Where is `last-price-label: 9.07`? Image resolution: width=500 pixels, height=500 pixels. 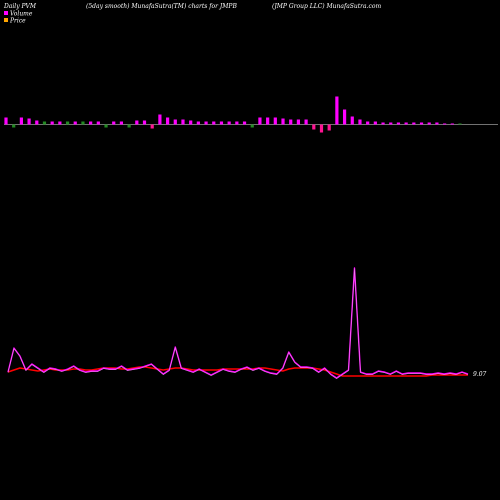
last-price-label: 9.07 is located at coordinates (480, 374).